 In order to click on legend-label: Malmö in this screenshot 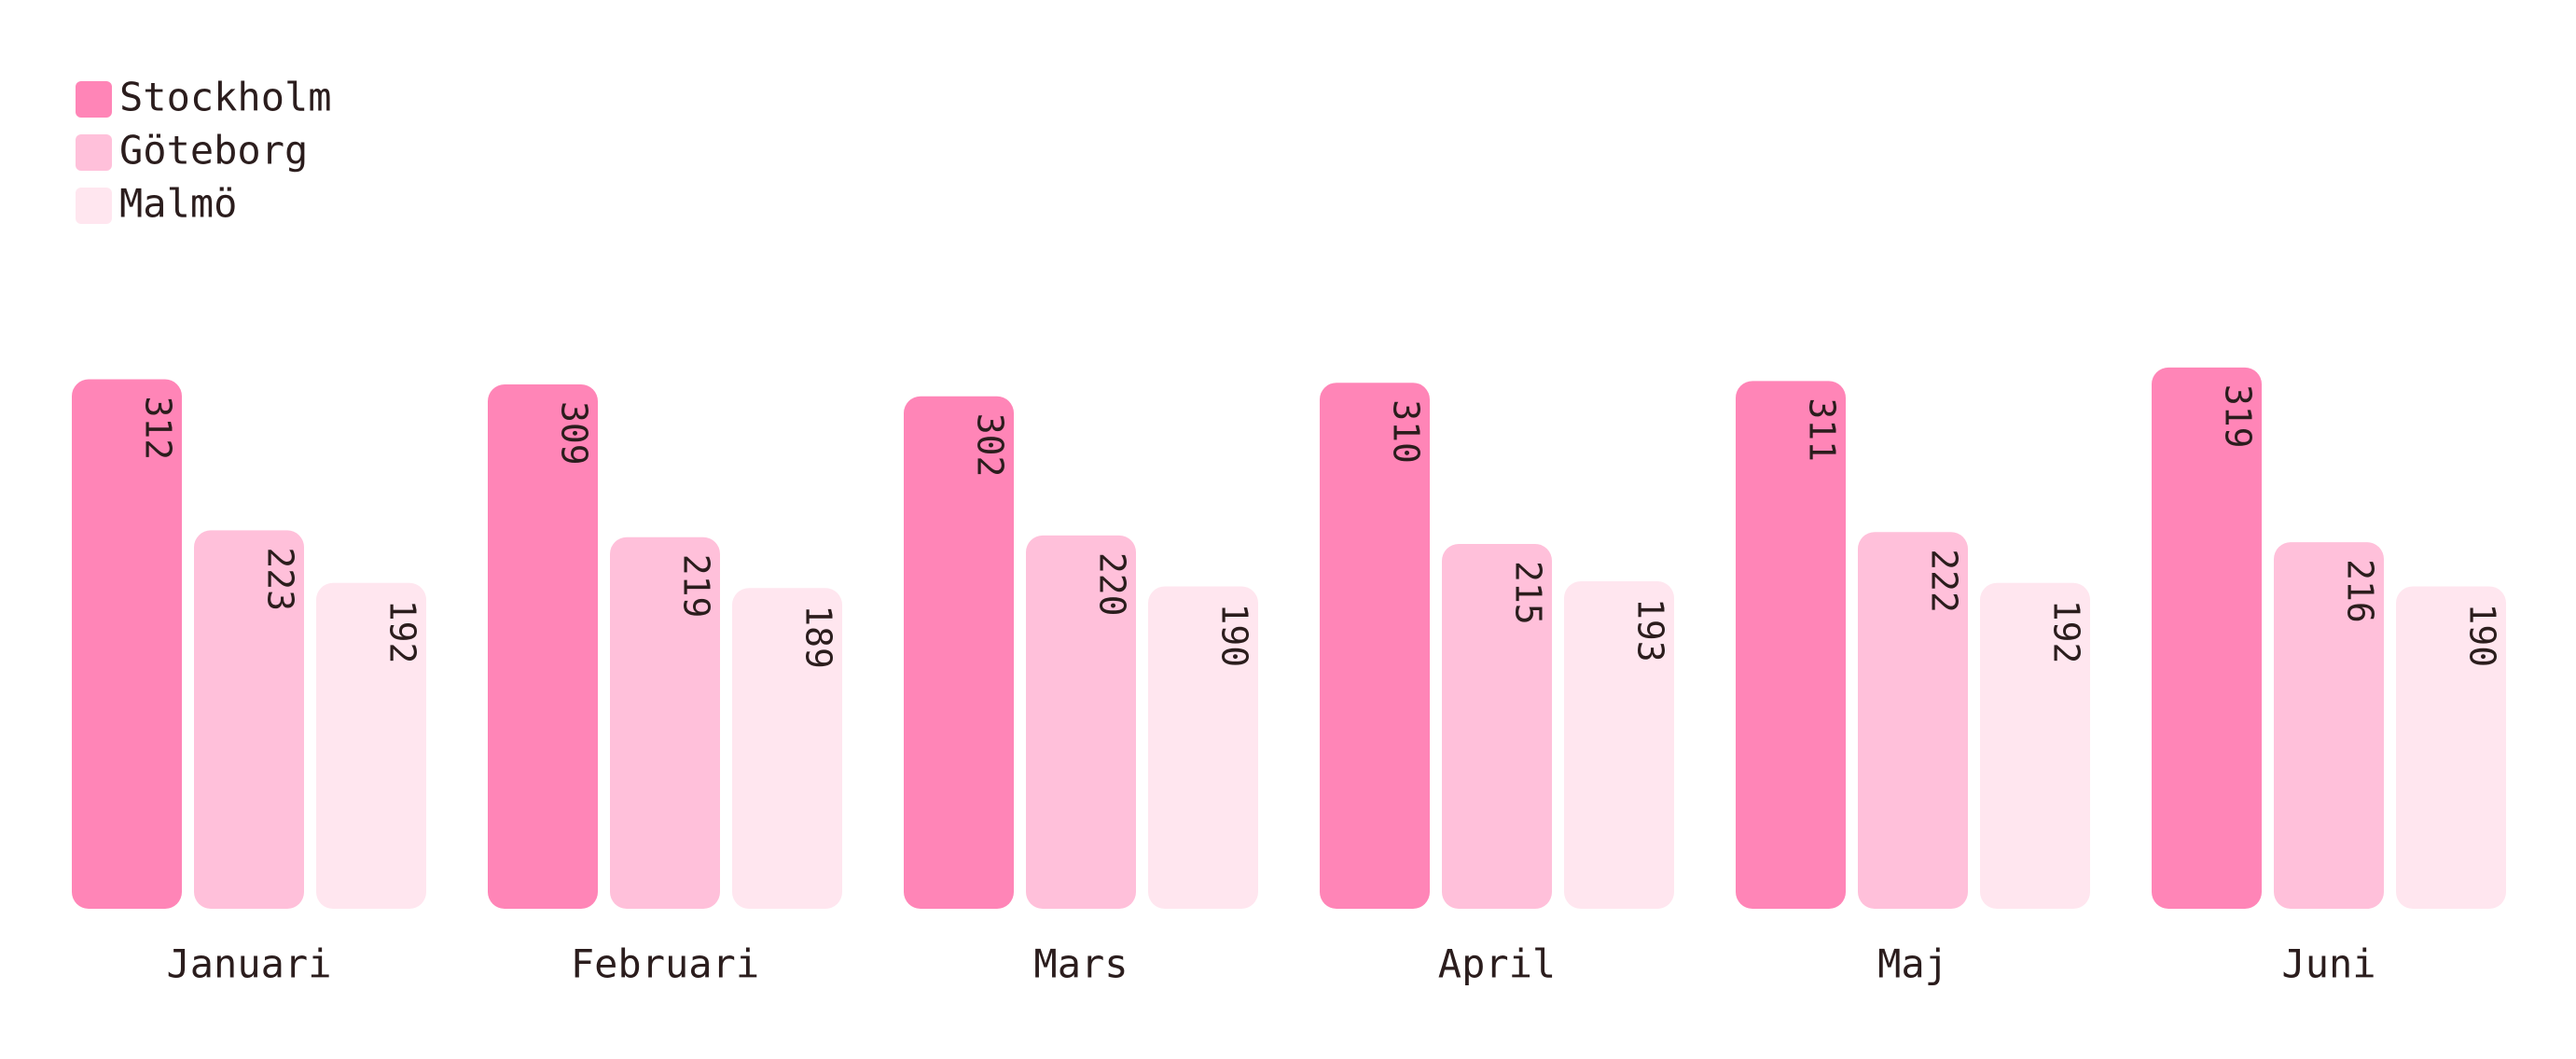, I will do `click(178, 204)`.